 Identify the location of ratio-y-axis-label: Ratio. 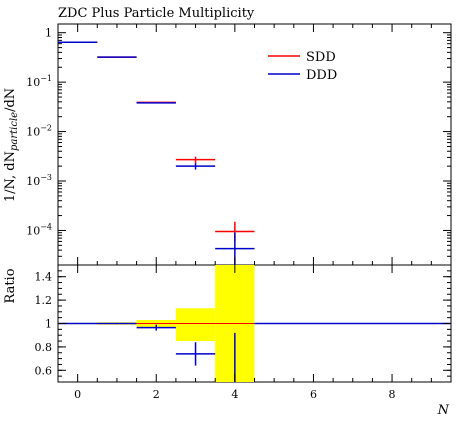
(10, 285).